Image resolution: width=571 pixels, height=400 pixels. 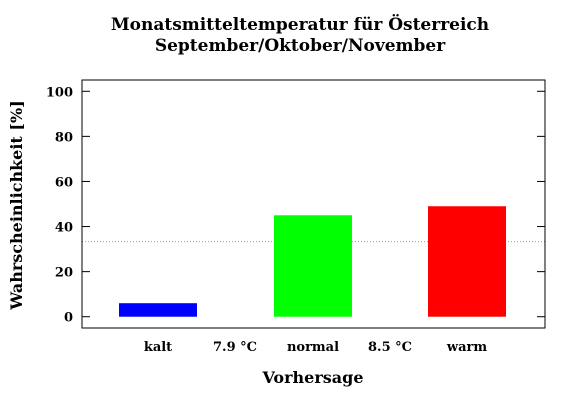 What do you see at coordinates (64, 137) in the screenshot?
I see `y-tick-label: 80` at bounding box center [64, 137].